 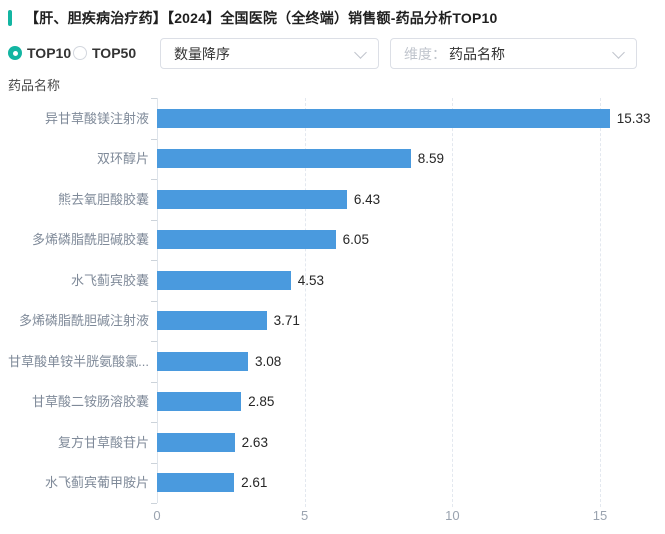 I want to click on value-label: 4.53, so click(x=311, y=280).